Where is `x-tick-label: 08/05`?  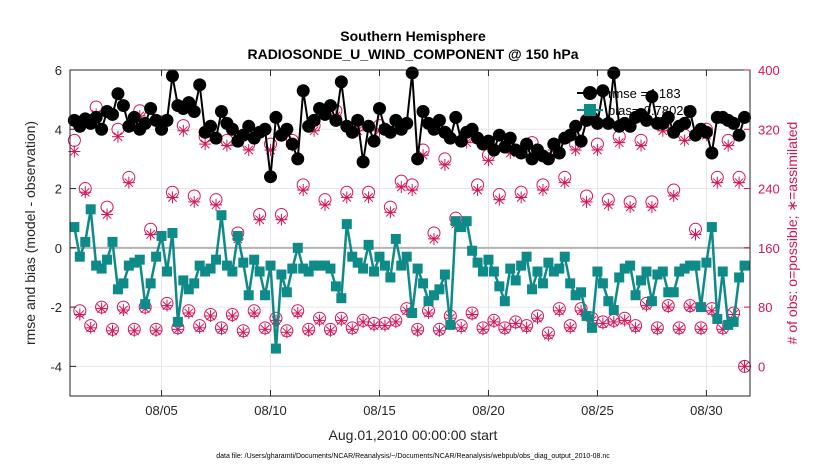 x-tick-label: 08/05 is located at coordinates (161, 410).